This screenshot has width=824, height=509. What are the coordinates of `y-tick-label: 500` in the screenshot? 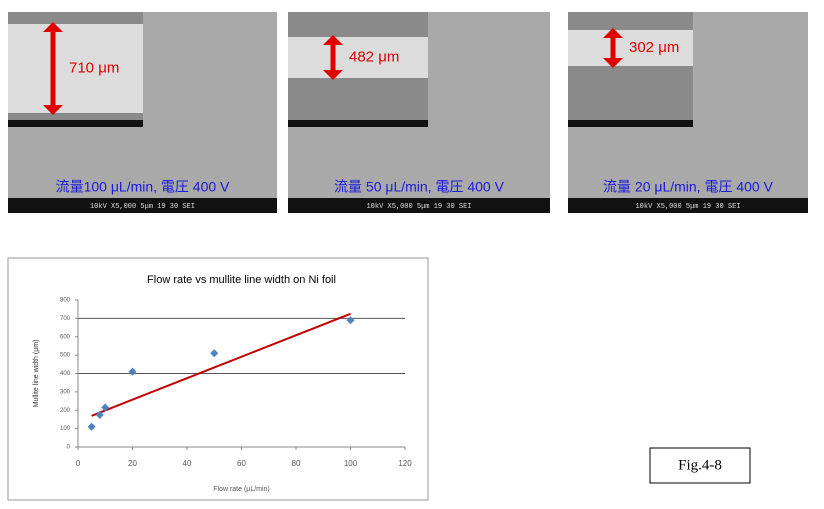 It's located at (65, 356).